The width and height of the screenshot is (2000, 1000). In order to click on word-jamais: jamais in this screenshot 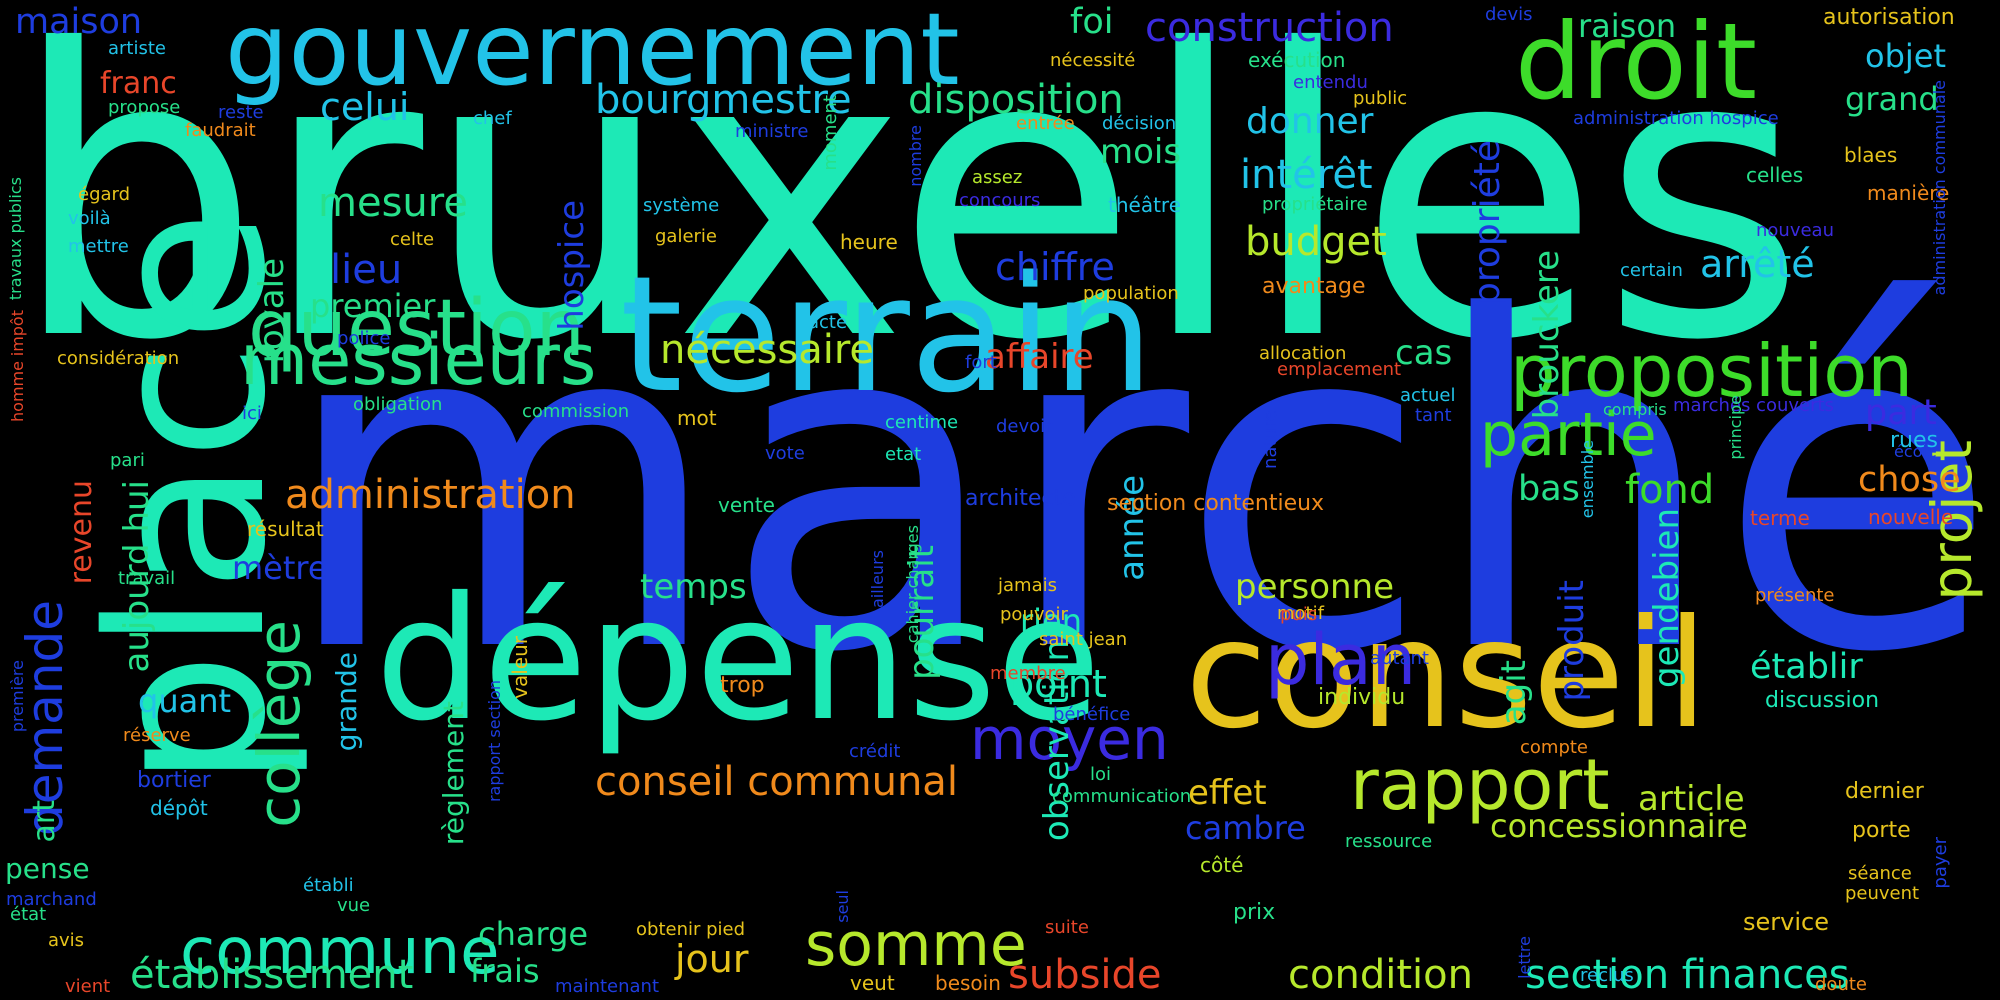, I will do `click(1027, 585)`.